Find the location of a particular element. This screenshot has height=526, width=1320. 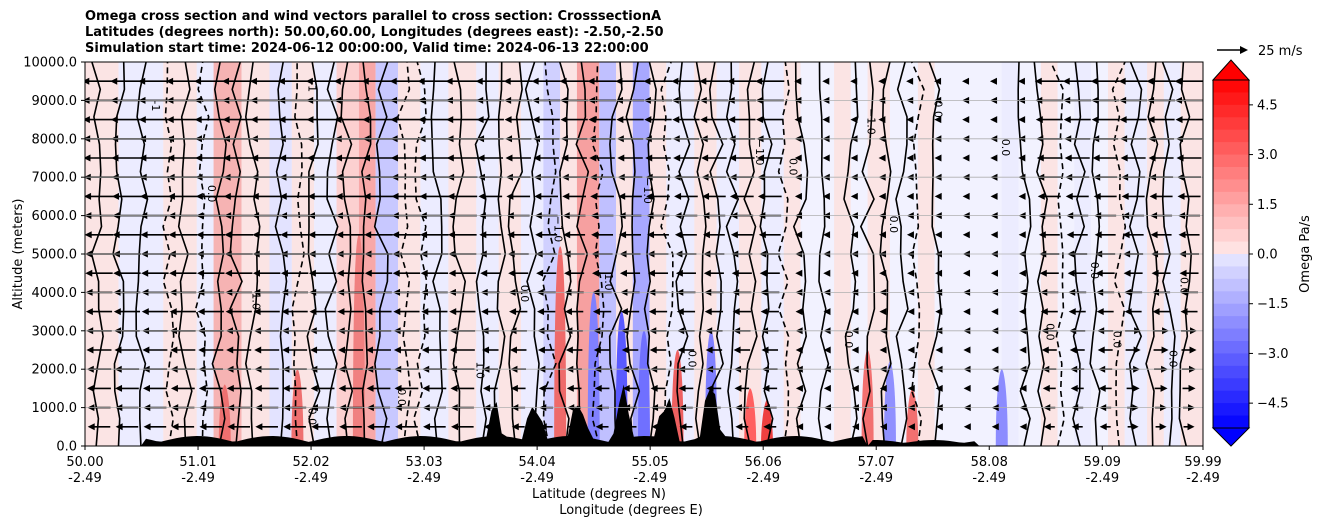

colorbar-extend-min is located at coordinates (1231, 437).